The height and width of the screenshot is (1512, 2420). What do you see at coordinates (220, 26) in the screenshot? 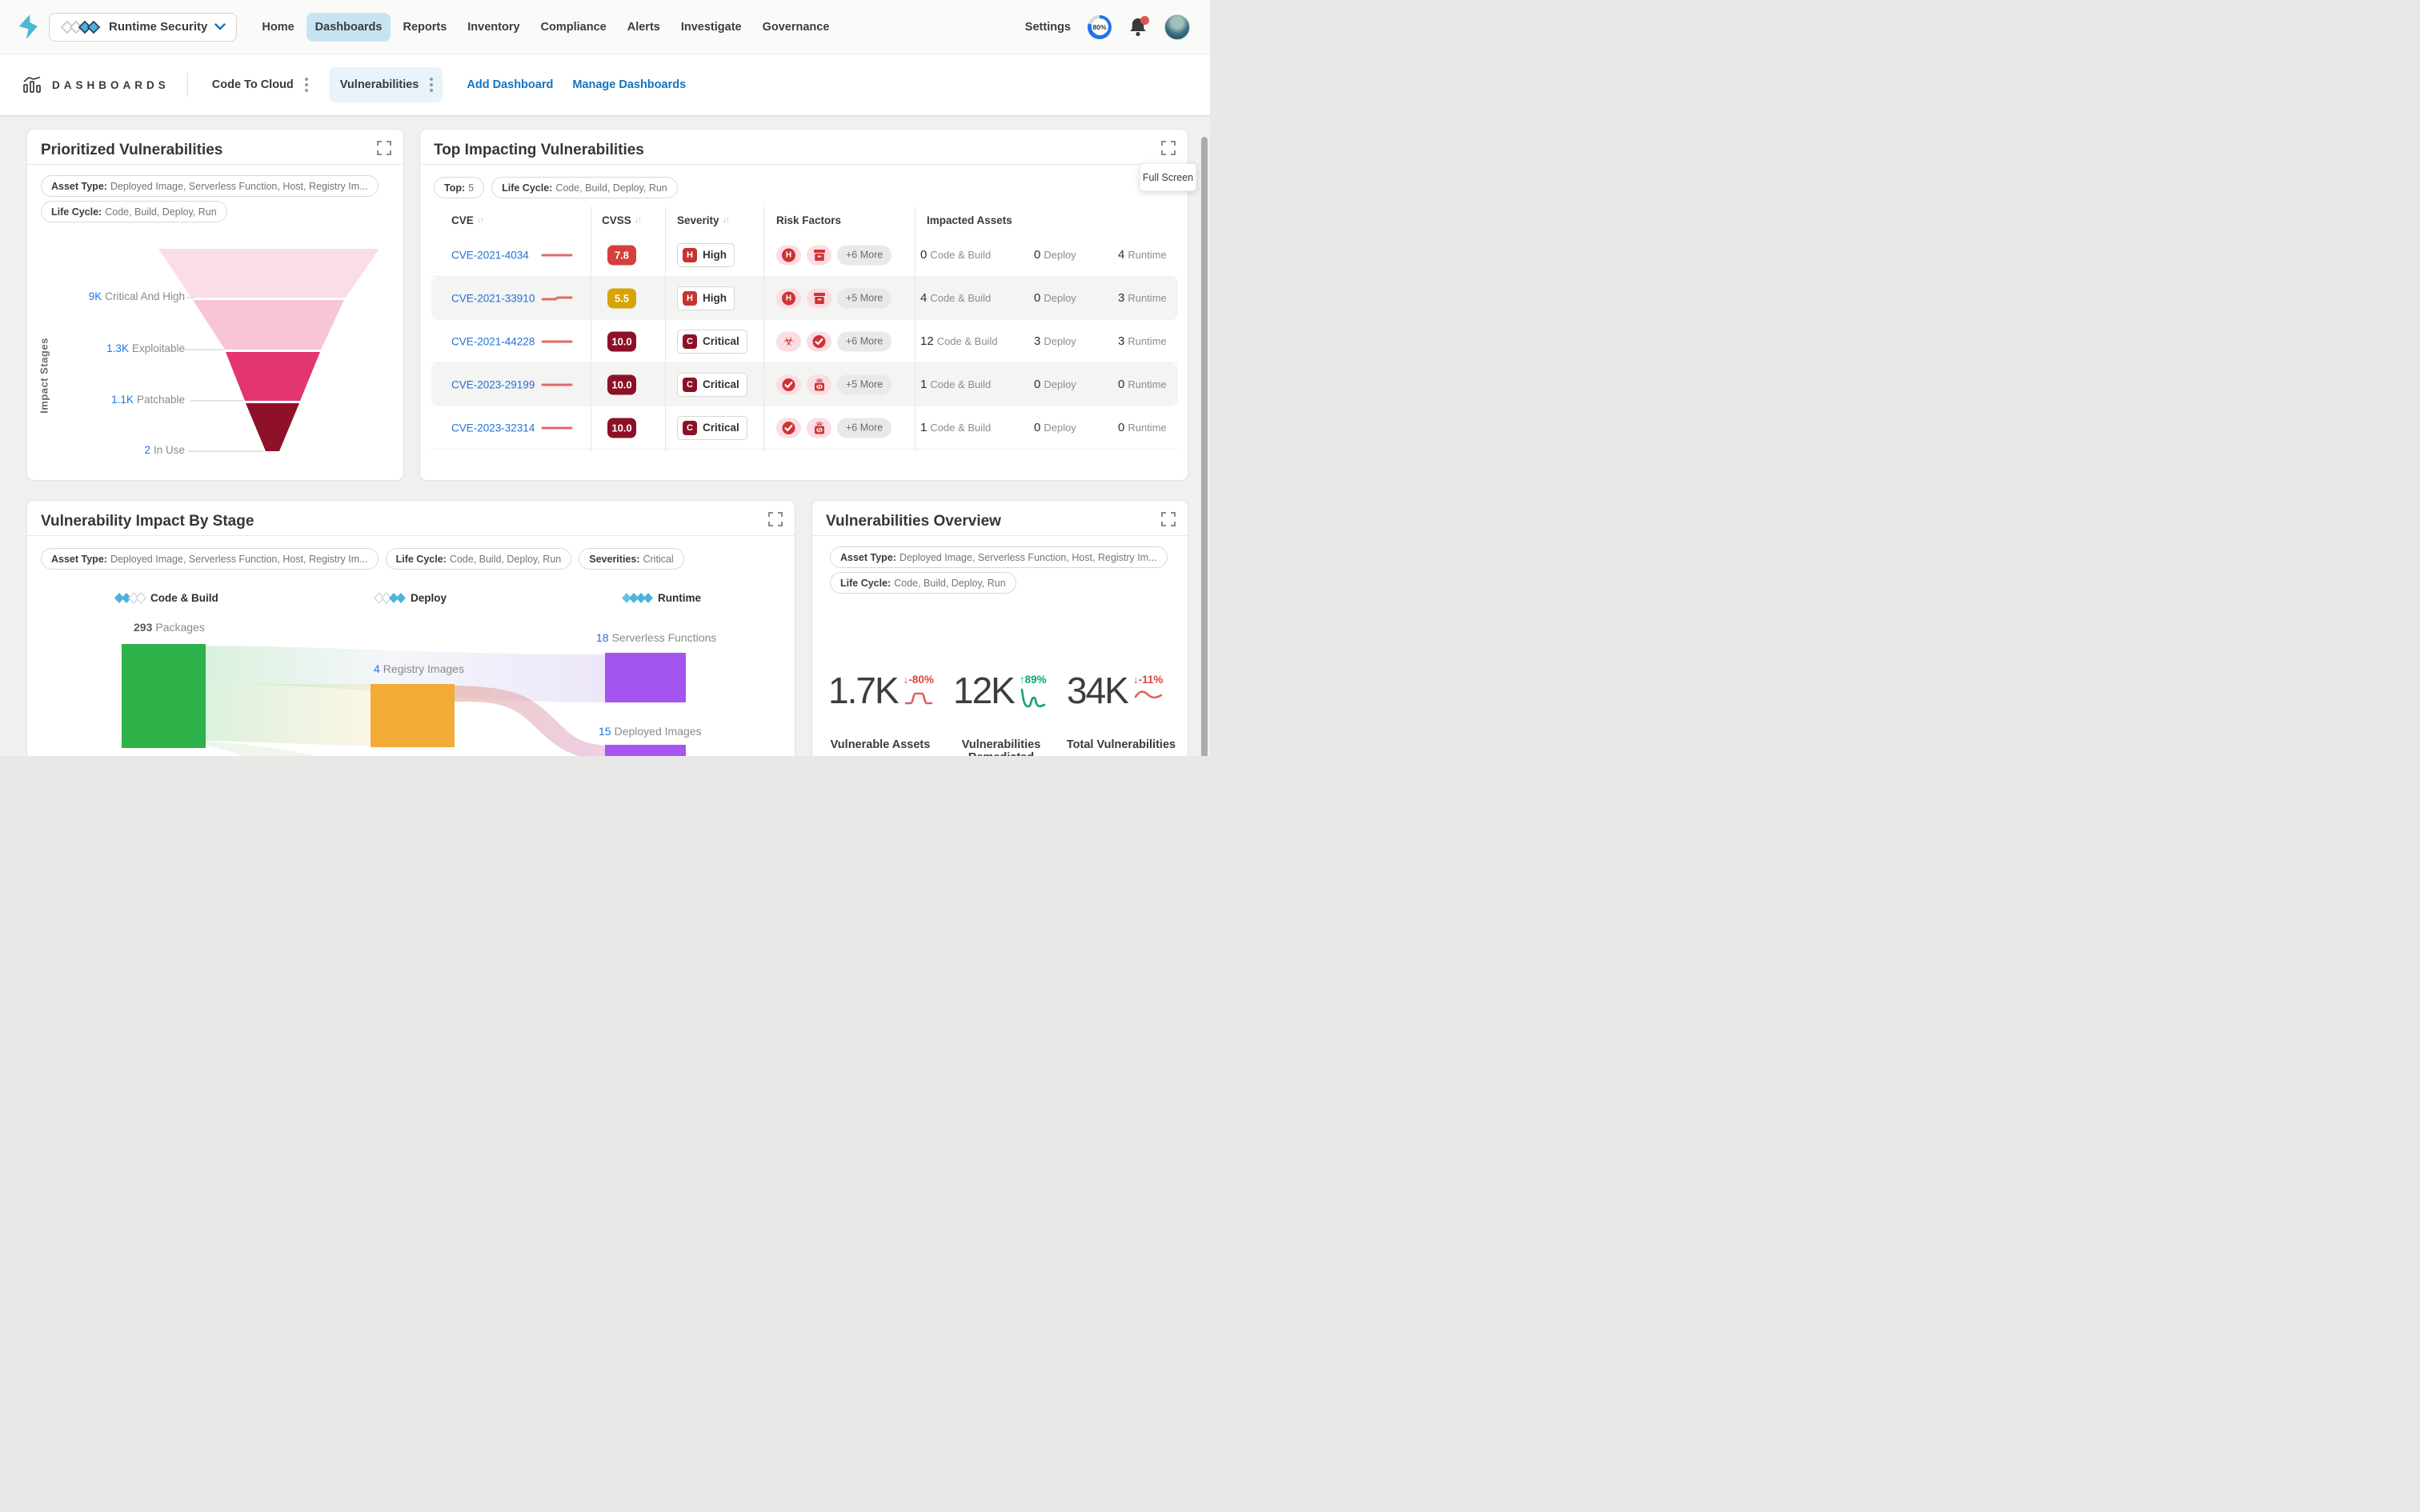
I see `chevron-down-icon` at bounding box center [220, 26].